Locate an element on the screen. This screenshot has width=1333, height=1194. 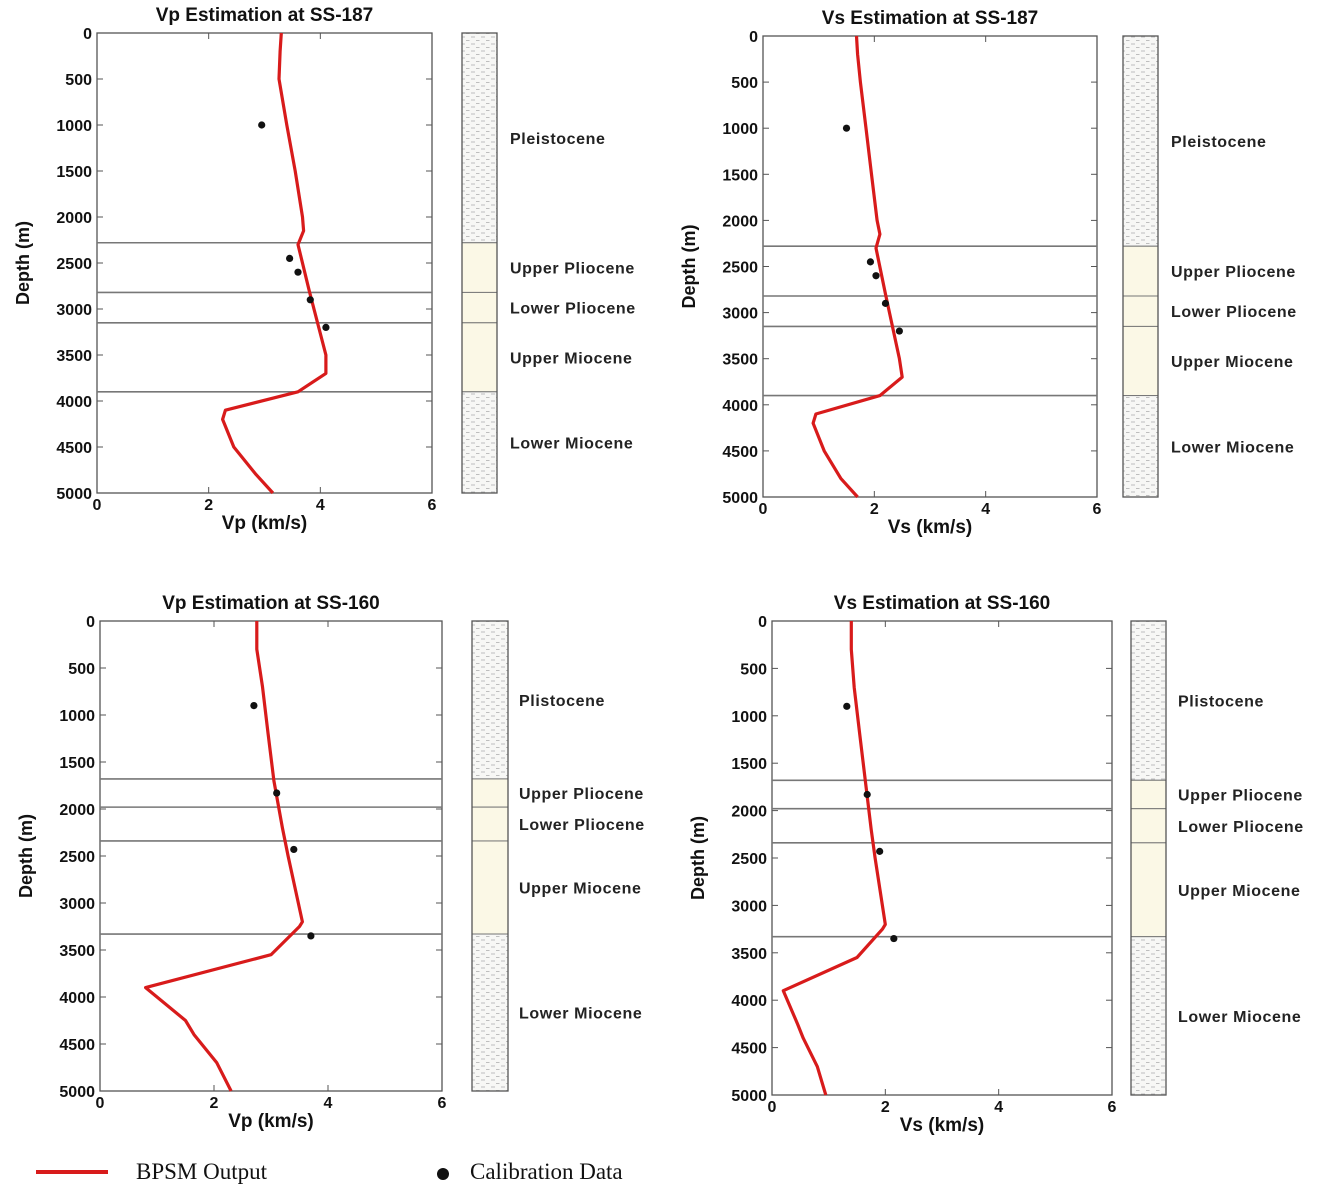
bpsm-output-line is located at coordinates (274, 263).